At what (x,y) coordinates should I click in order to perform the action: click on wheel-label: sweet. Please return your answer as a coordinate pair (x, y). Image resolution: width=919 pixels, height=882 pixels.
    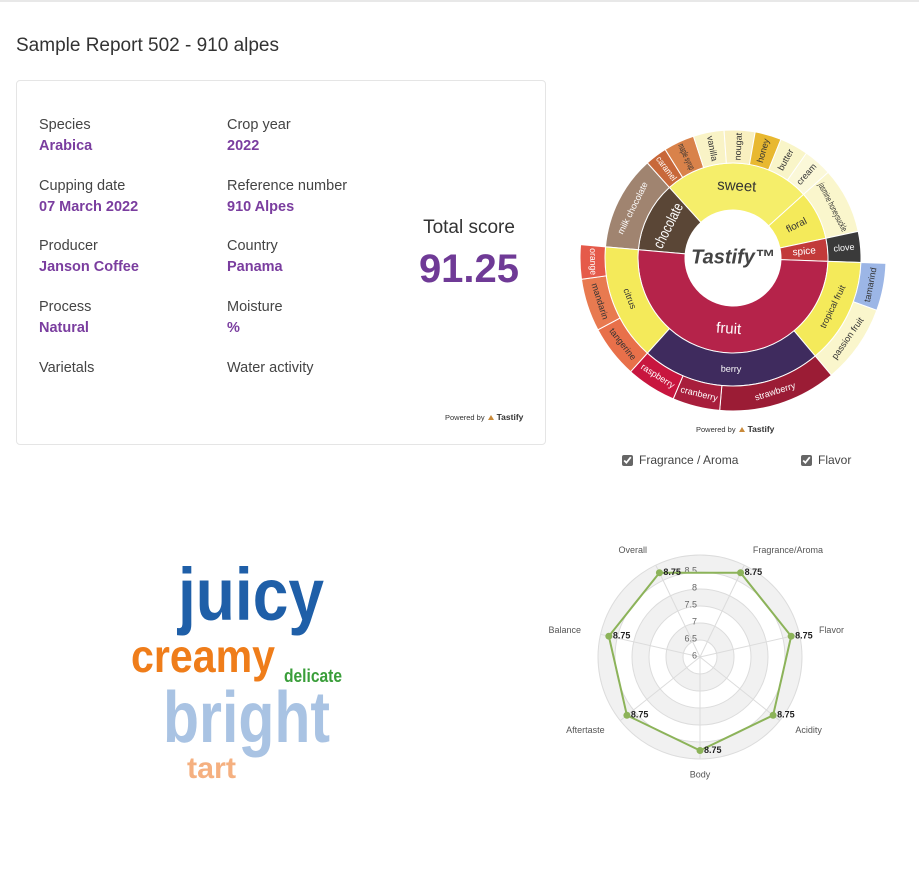
    Looking at the image, I should click on (737, 186).